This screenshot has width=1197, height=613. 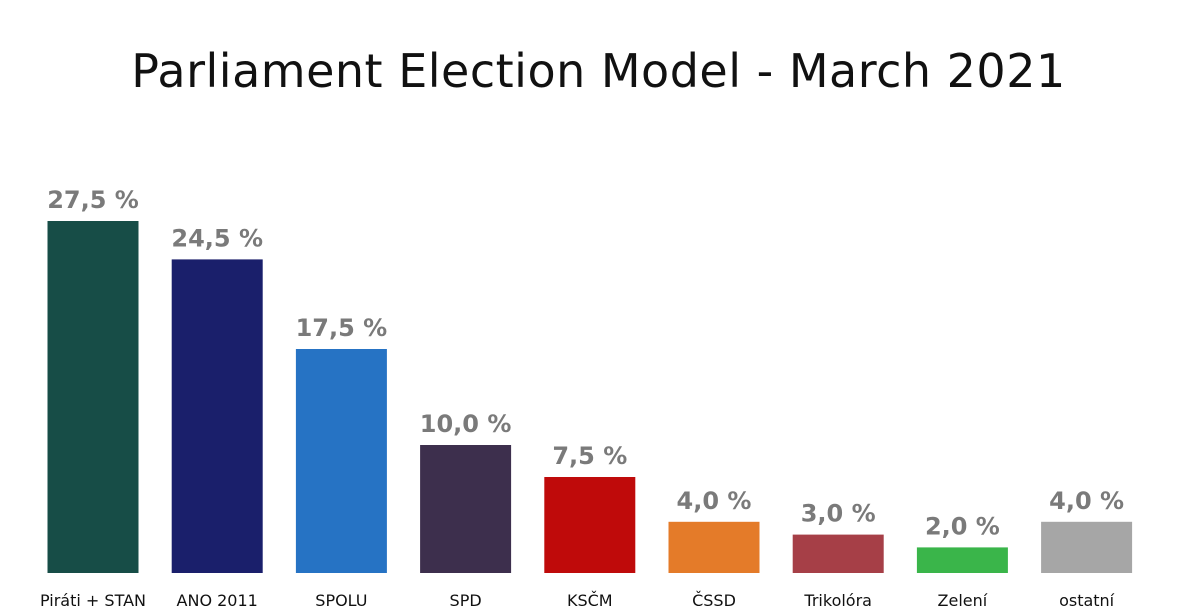 What do you see at coordinates (963, 600) in the screenshot?
I see `category-label-7: Zelení` at bounding box center [963, 600].